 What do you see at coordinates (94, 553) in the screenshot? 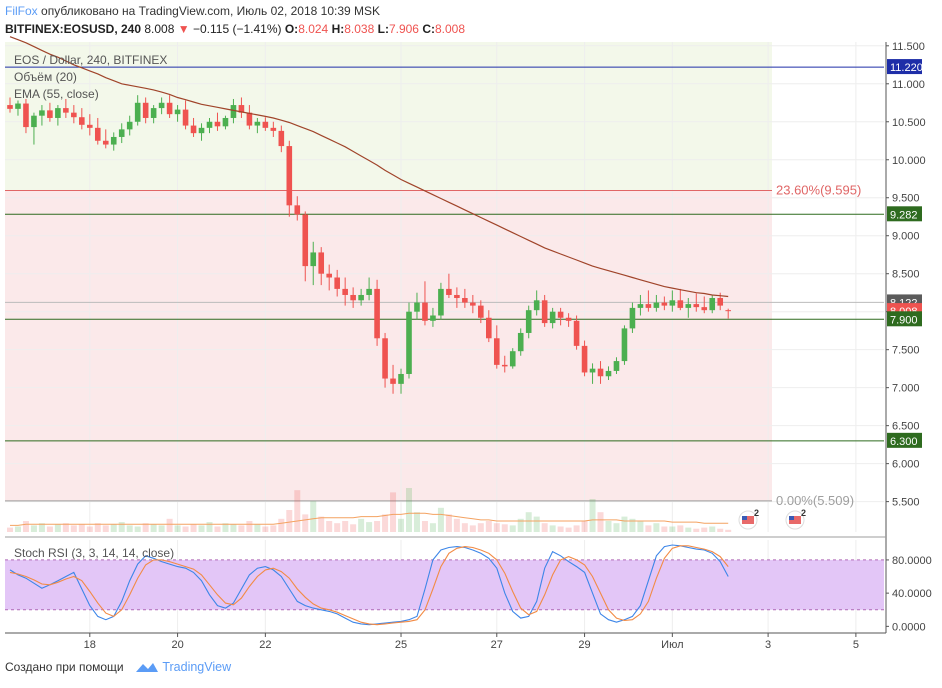
I see `stoch-legend: Stoch RSI (3, 3, 14, 14, close)` at bounding box center [94, 553].